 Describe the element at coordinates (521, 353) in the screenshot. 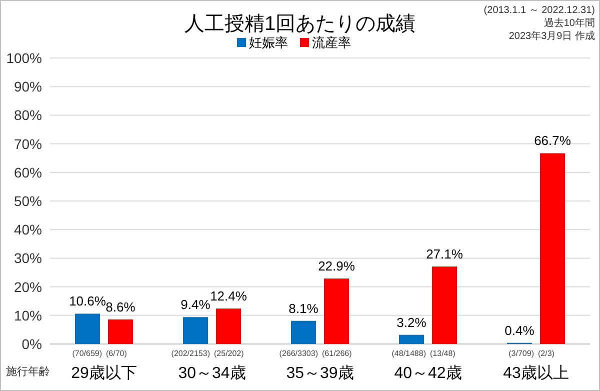

I see `annotation: (3/709)` at that location.